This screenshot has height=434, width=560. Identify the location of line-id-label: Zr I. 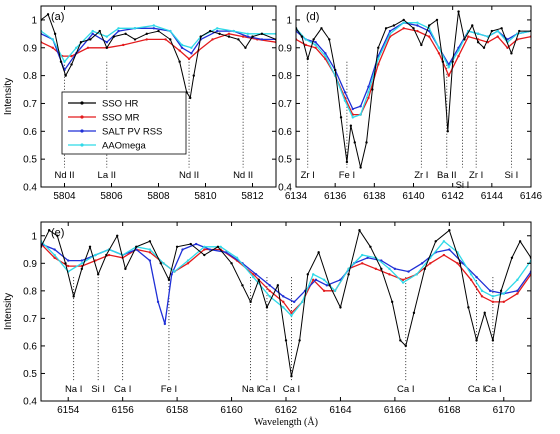
(308, 175).